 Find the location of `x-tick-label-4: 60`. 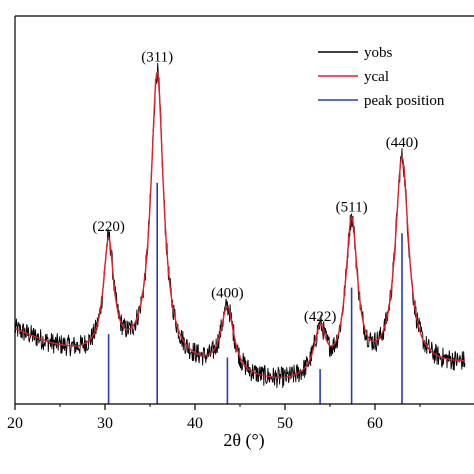

x-tick-label-4: 60 is located at coordinates (375, 423).